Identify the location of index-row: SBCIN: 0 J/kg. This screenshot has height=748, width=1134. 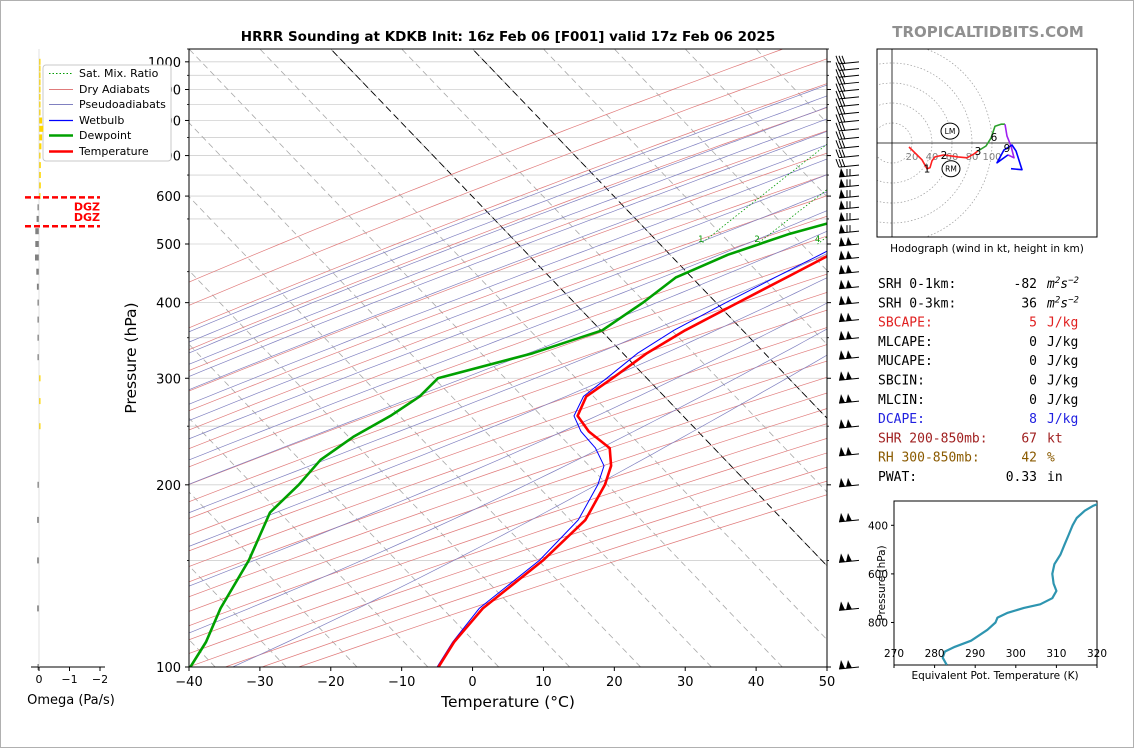
(978, 381).